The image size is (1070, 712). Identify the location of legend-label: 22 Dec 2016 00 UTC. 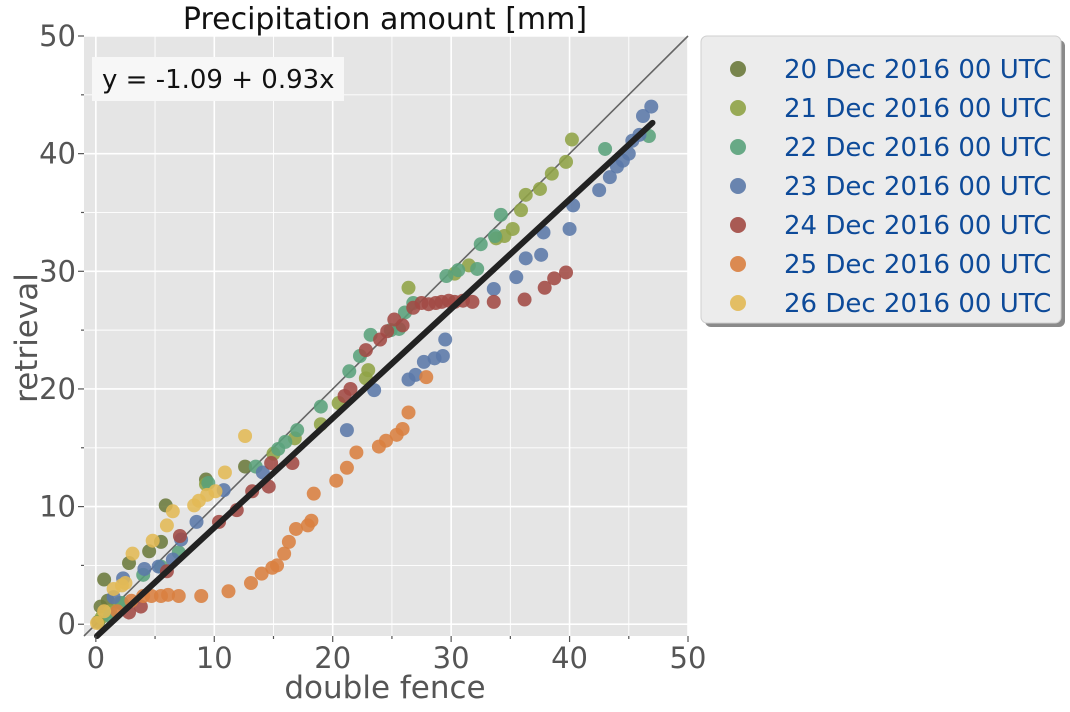
(917, 148).